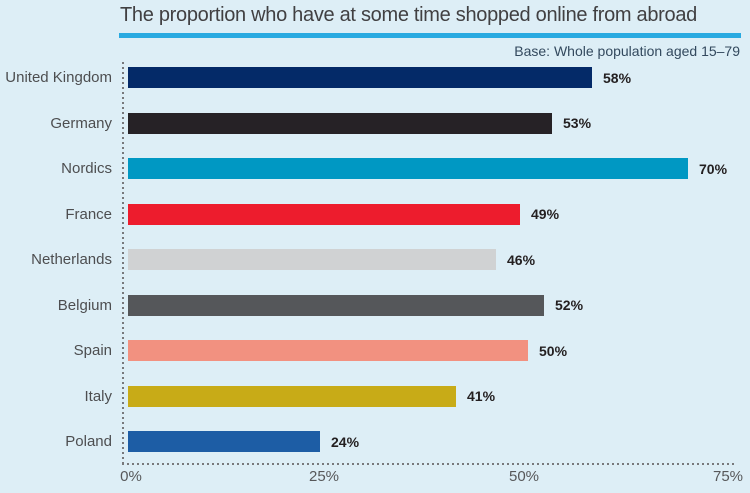  I want to click on y-axis-dotted-line, so click(123, 264).